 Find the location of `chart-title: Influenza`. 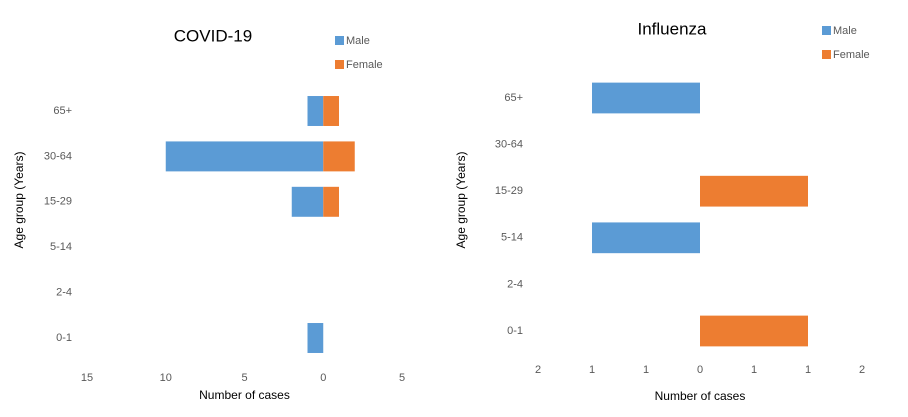

chart-title: Influenza is located at coordinates (673, 28).